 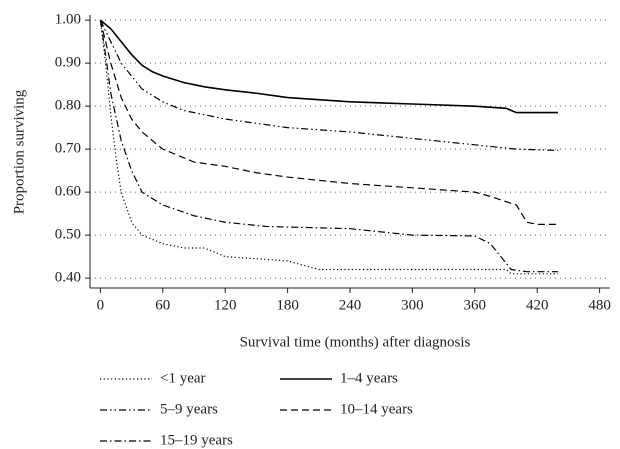 I want to click on x-tick-label: 300, so click(x=412, y=305).